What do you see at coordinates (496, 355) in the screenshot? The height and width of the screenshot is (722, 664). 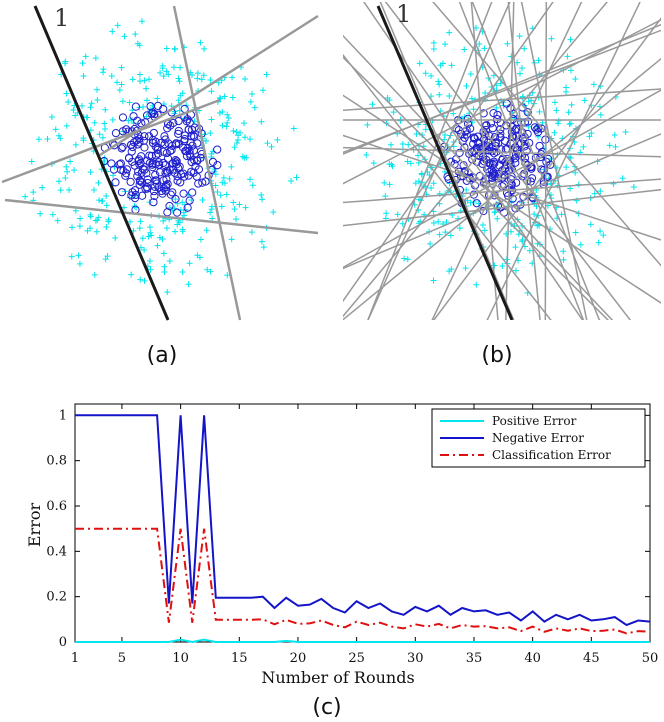 I see `panel-b-caption: (b)` at bounding box center [496, 355].